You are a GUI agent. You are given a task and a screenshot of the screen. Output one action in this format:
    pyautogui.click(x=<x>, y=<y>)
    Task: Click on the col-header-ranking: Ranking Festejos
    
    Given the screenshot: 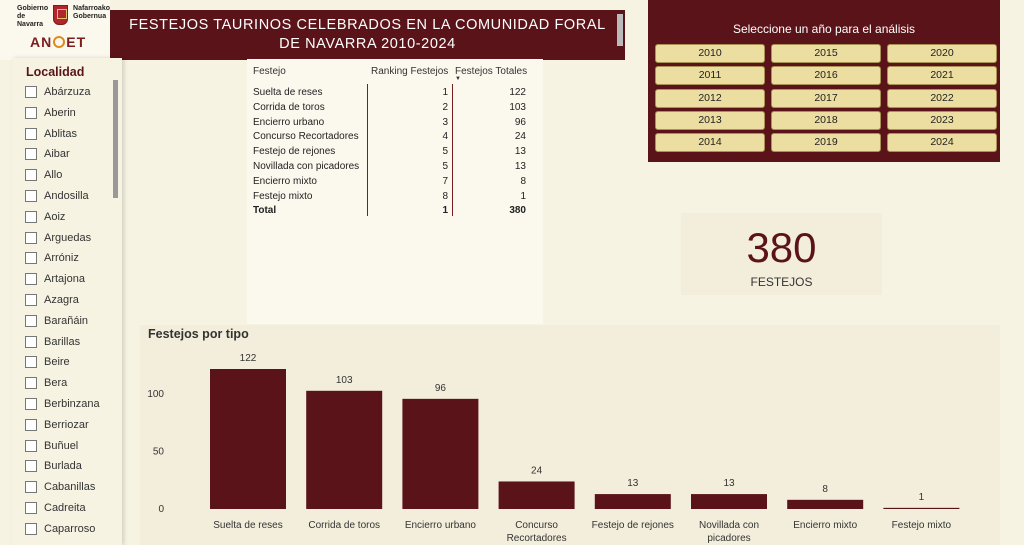 What is the action you would take?
    pyautogui.click(x=410, y=71)
    